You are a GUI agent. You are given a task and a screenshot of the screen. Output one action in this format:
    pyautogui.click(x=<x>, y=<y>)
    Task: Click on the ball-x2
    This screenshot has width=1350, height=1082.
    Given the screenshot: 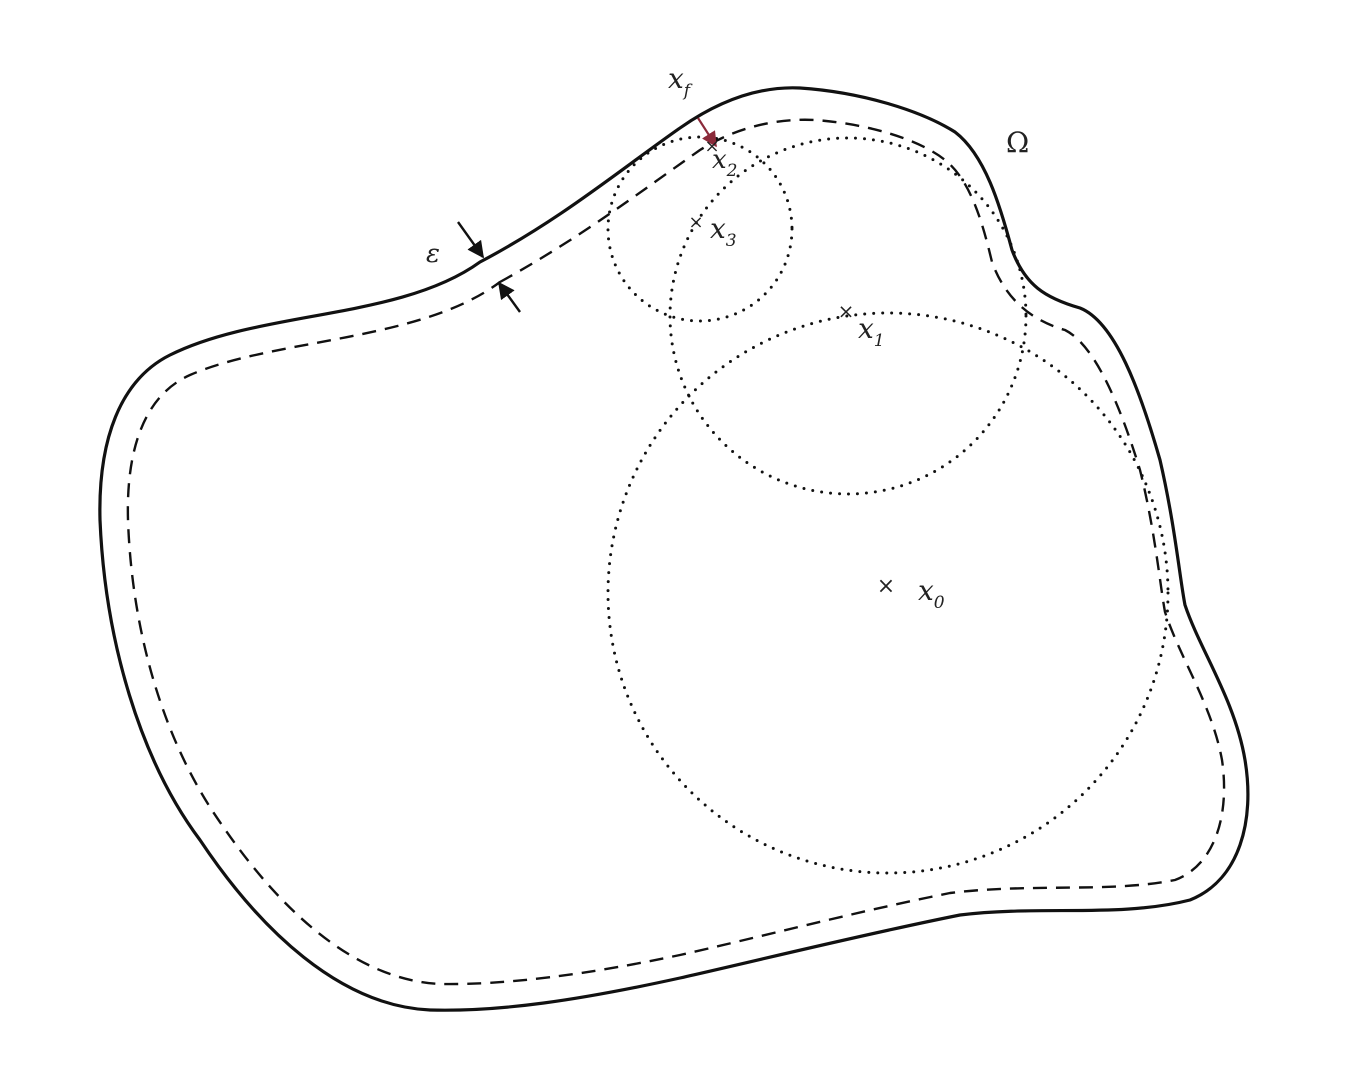 What is the action you would take?
    pyautogui.click(x=700, y=229)
    